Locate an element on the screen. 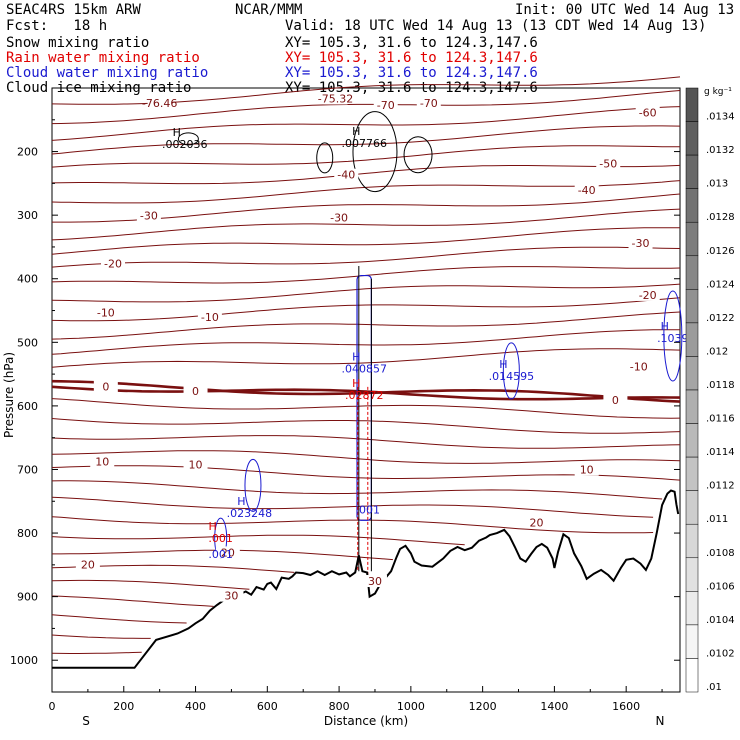 Image resolution: width=740 pixels, height=740 pixels. colorbar-tick-label: .012 is located at coordinates (717, 351).